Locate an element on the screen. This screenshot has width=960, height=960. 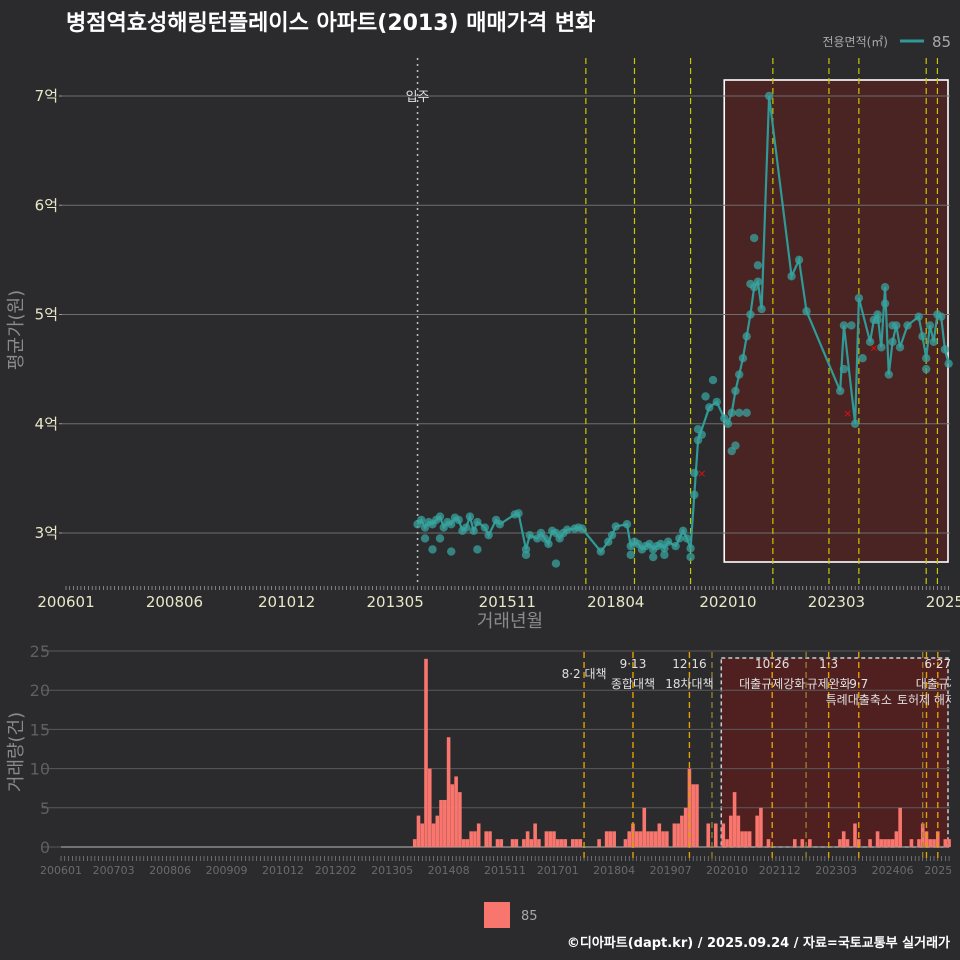
policy-annotation: 토허제 해제 is located at coordinates (926, 700).